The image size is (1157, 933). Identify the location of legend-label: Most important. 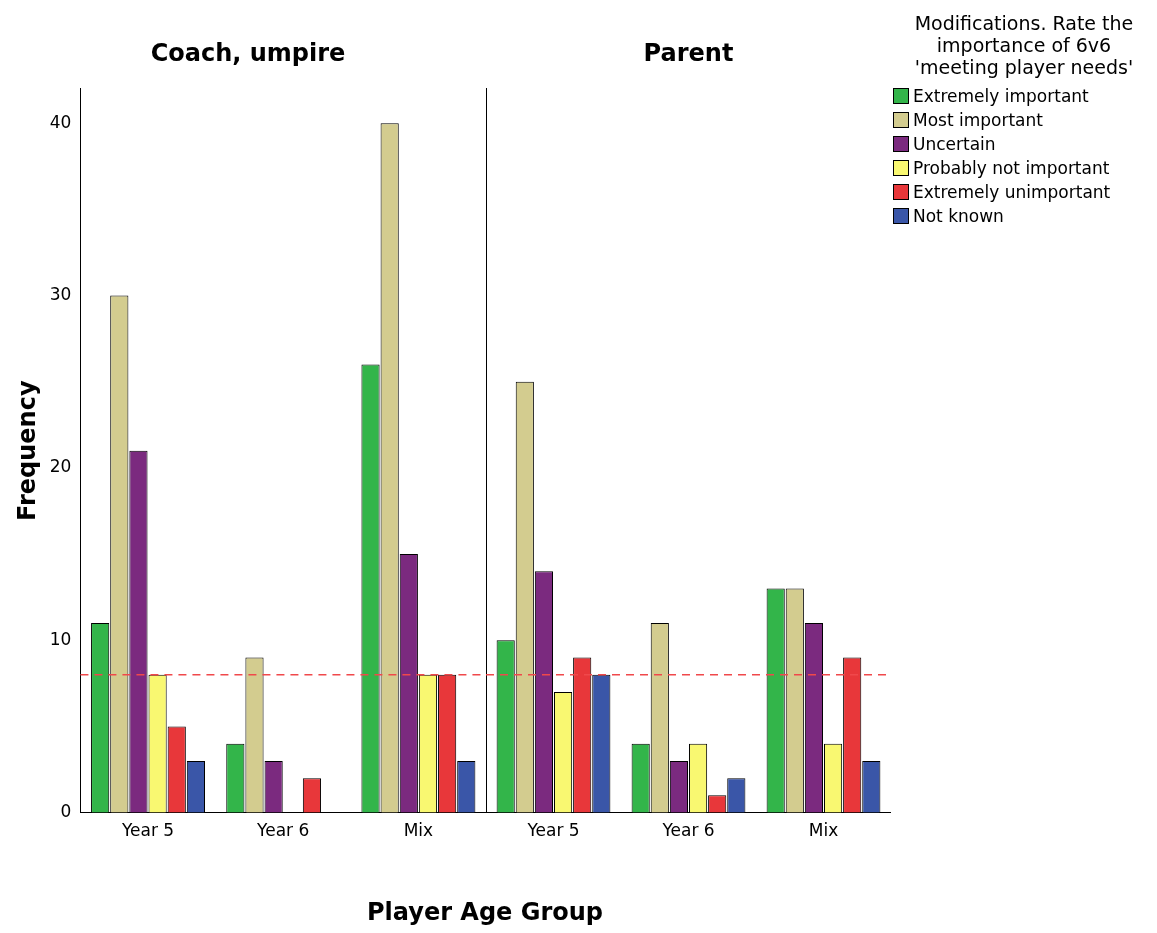
(978, 120).